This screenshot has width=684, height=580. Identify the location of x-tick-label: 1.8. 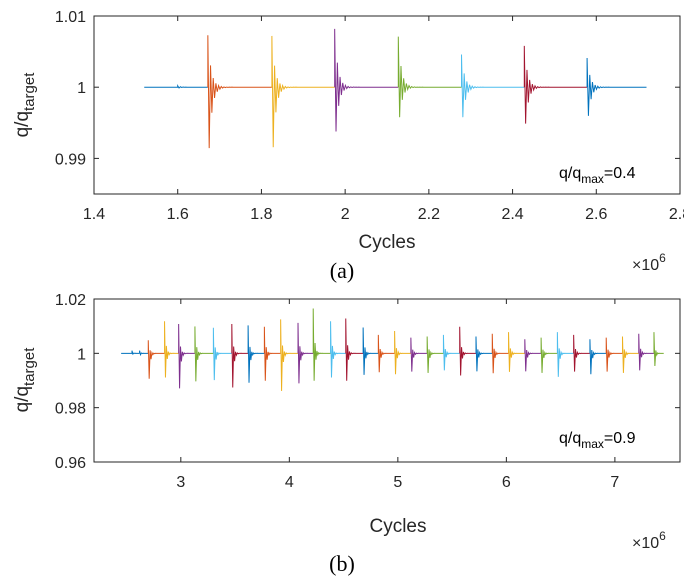
(261, 214).